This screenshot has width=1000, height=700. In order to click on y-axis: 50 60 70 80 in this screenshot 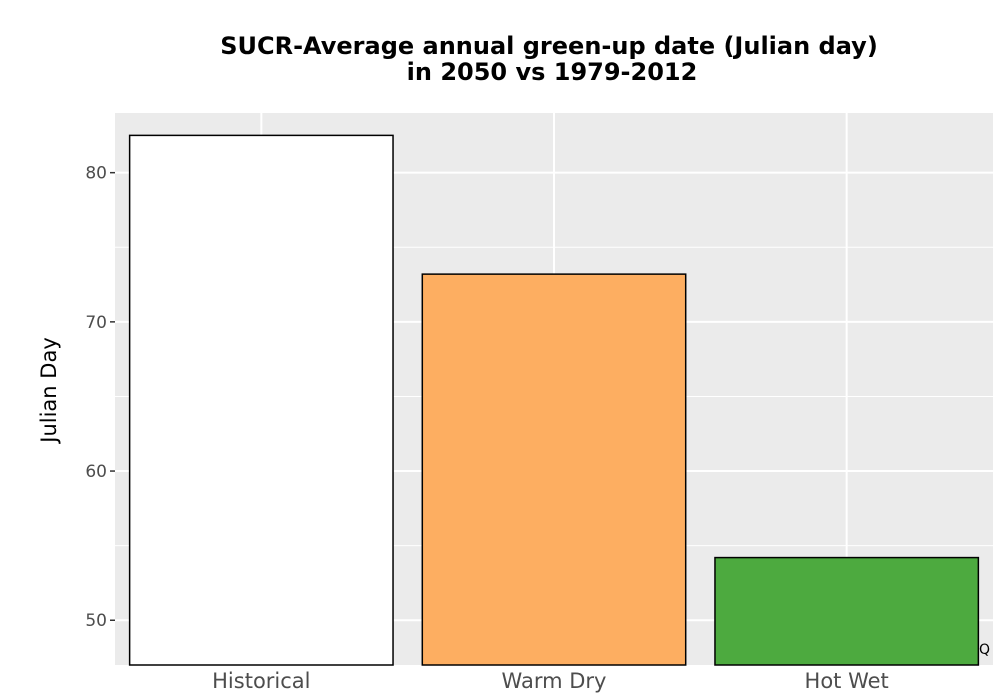, I will do `click(100, 397)`.